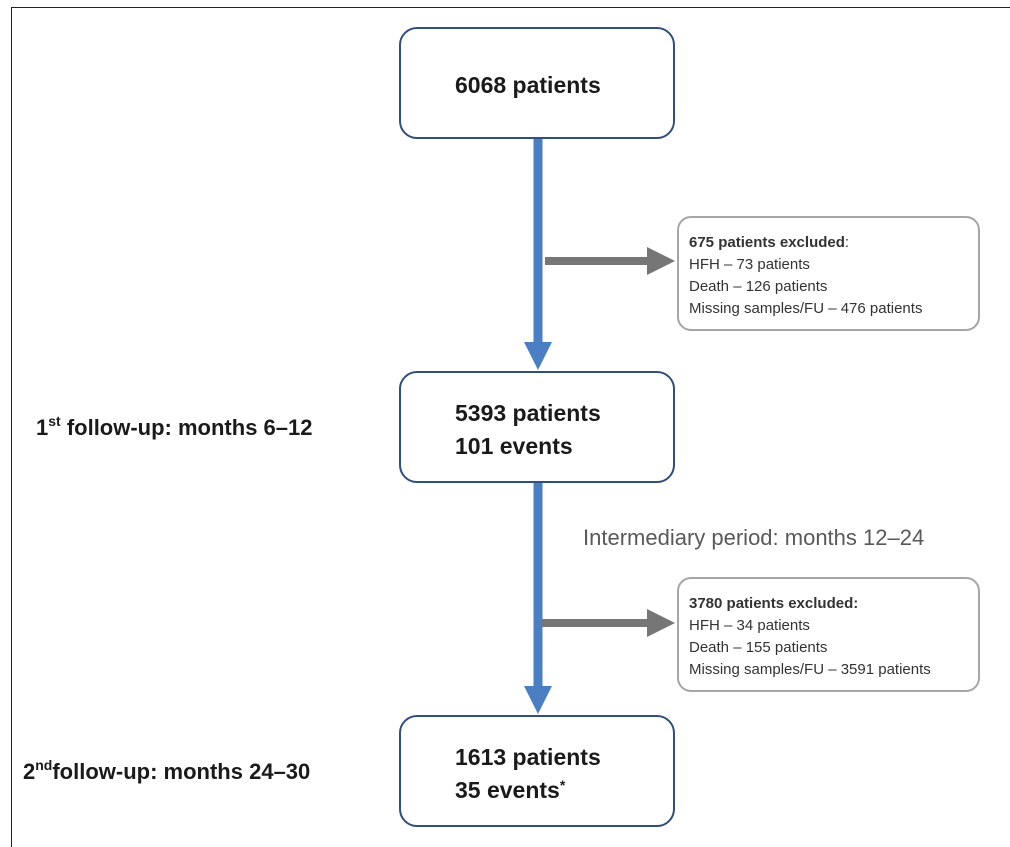 The image size is (1010, 847). I want to click on exclusion-1-item-missing: Missing samples/FU – 476 patients, so click(806, 308).